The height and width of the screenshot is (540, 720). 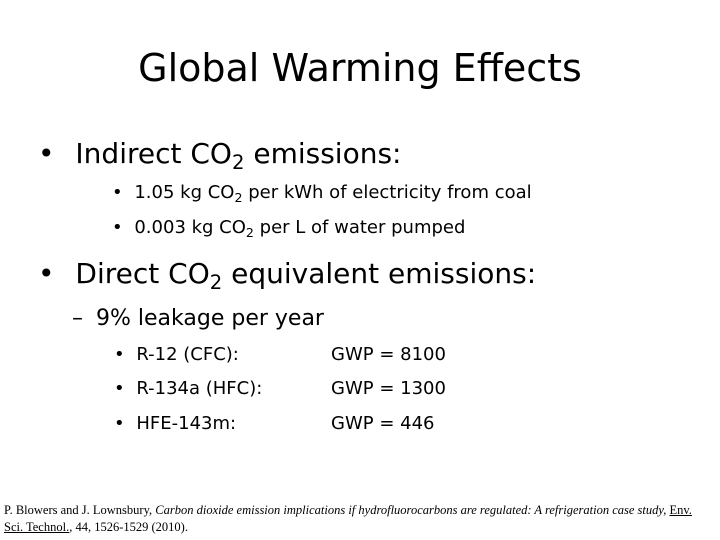 What do you see at coordinates (153, 153) in the screenshot?
I see `indirect-heading-text: Indirect CO` at bounding box center [153, 153].